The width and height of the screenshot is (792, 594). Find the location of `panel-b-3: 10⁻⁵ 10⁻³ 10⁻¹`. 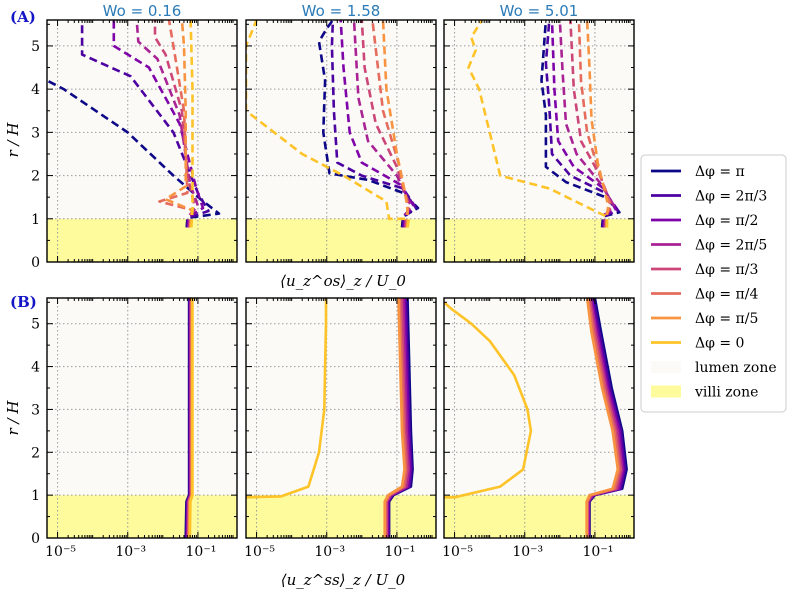

panel-b-3: 10⁻⁵ 10⁻³ 10⁻¹ is located at coordinates (538, 428).